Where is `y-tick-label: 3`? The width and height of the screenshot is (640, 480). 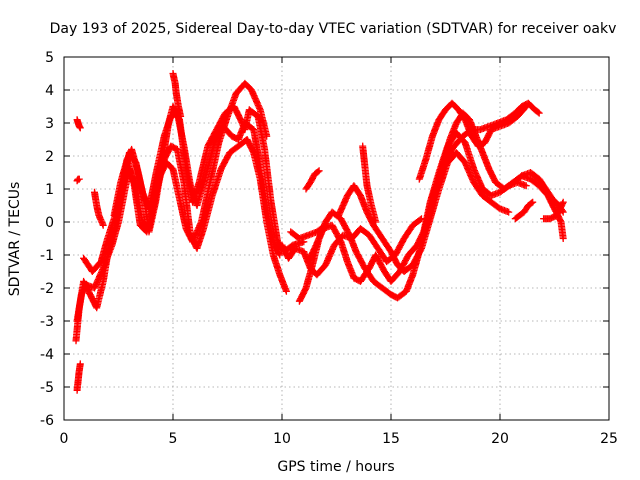
y-tick-label: 3 is located at coordinates (49, 124).